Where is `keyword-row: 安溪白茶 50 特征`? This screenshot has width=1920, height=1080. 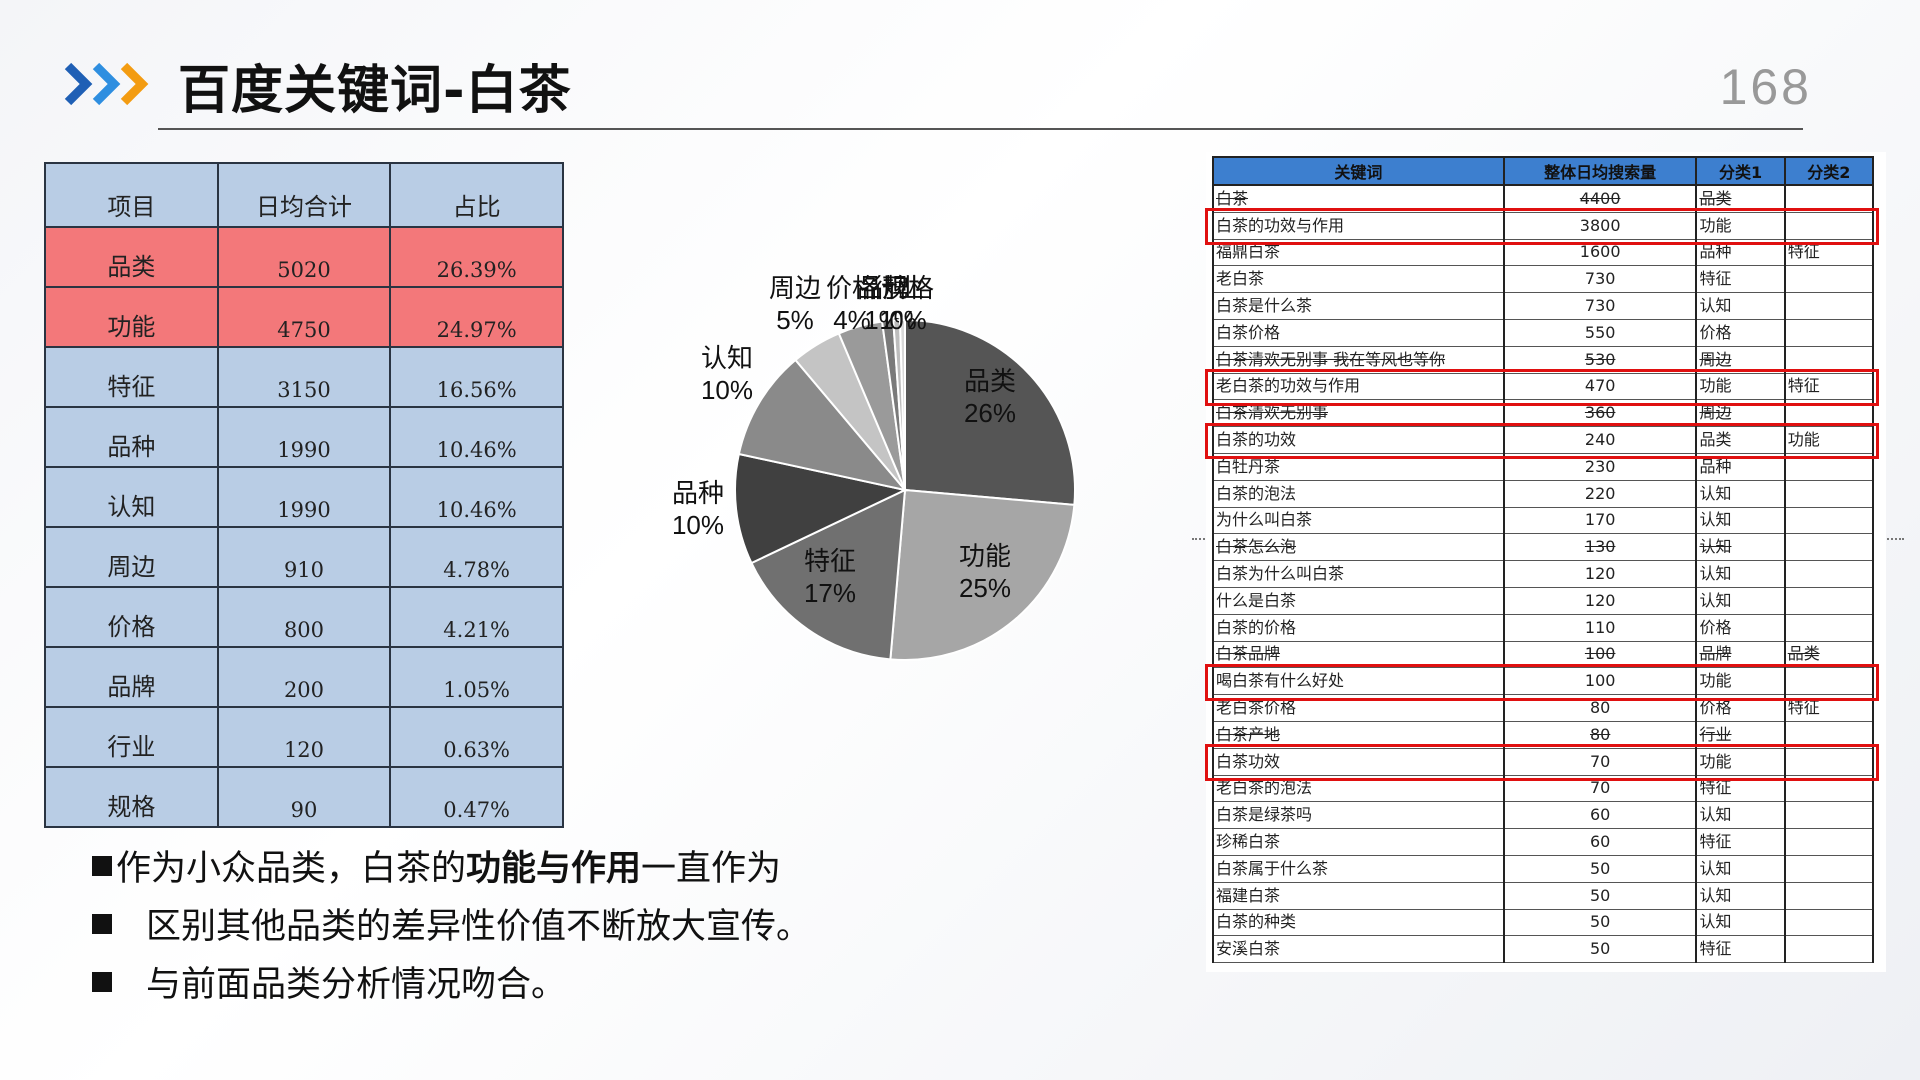
keyword-row: 安溪白茶 50 特征 is located at coordinates (1543, 949).